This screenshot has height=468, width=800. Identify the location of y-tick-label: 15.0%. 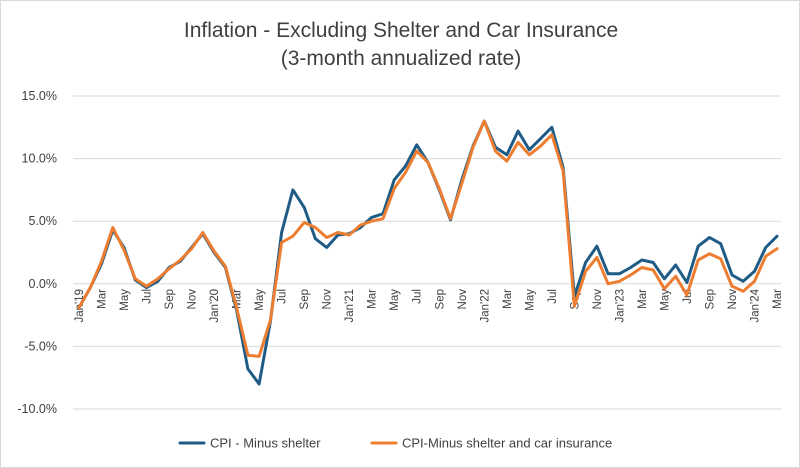
(39, 96).